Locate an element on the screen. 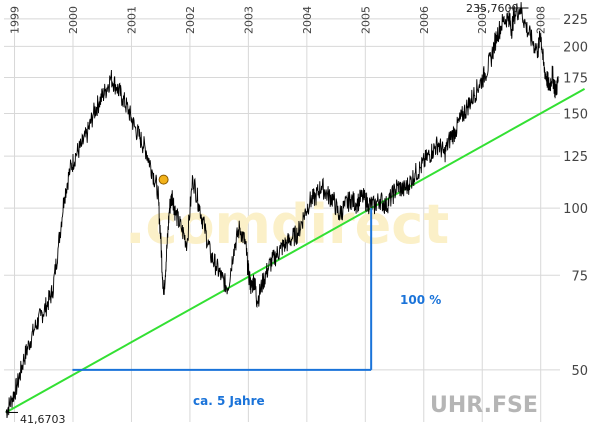 This screenshot has height=427, width=597. y-tick-label-150: 150 is located at coordinates (575, 115).